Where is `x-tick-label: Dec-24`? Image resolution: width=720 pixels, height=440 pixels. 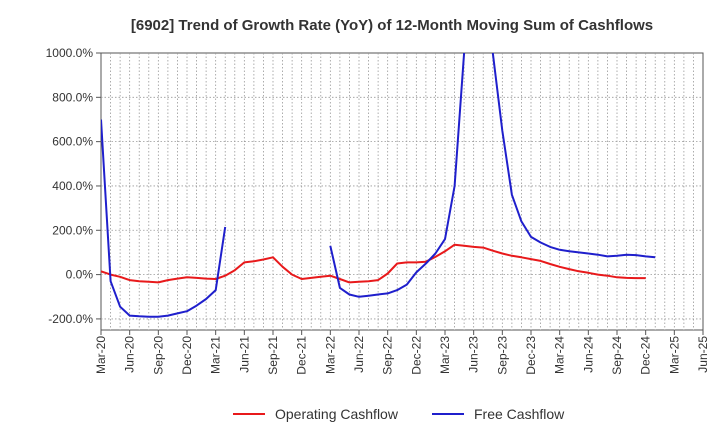 x-tick-label: Dec-24 is located at coordinates (646, 355).